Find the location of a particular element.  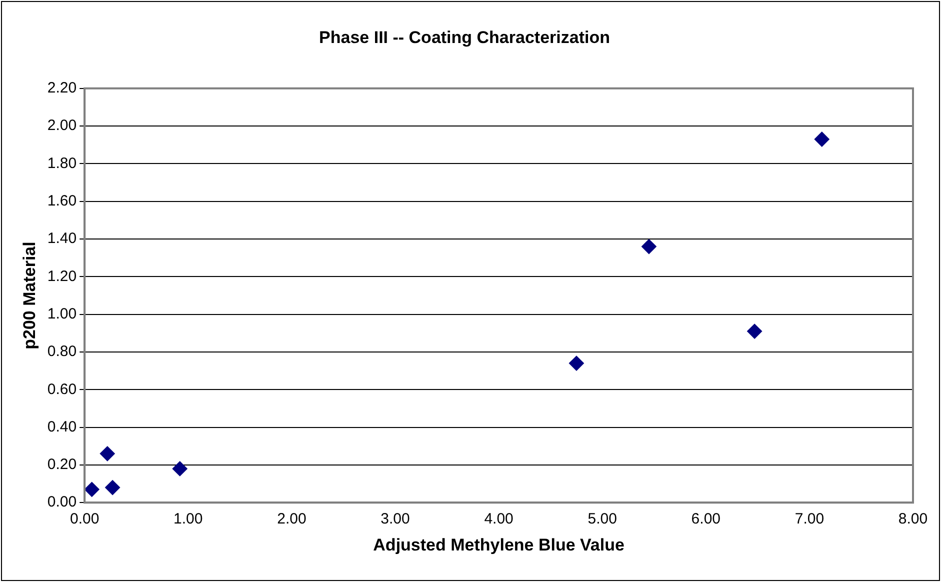

y-tick-label: 1.00 is located at coordinates (62, 313).